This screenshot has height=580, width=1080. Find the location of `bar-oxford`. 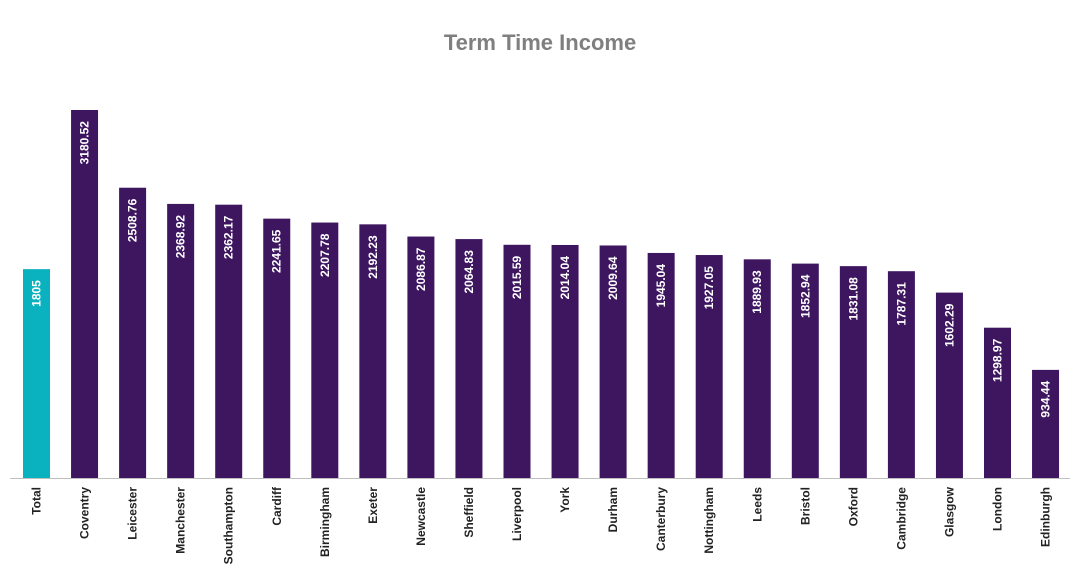

bar-oxford is located at coordinates (853, 372).